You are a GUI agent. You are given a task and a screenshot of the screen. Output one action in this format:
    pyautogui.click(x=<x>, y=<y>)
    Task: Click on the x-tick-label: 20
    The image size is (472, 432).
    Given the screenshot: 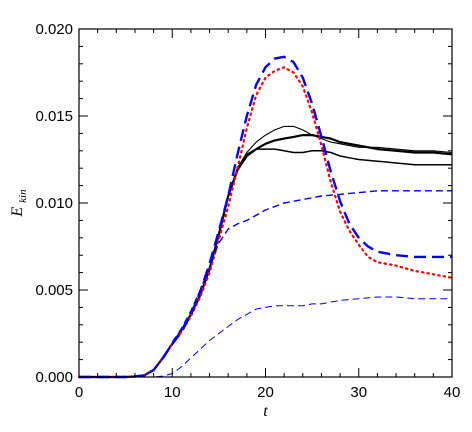 What is the action you would take?
    pyautogui.click(x=265, y=392)
    